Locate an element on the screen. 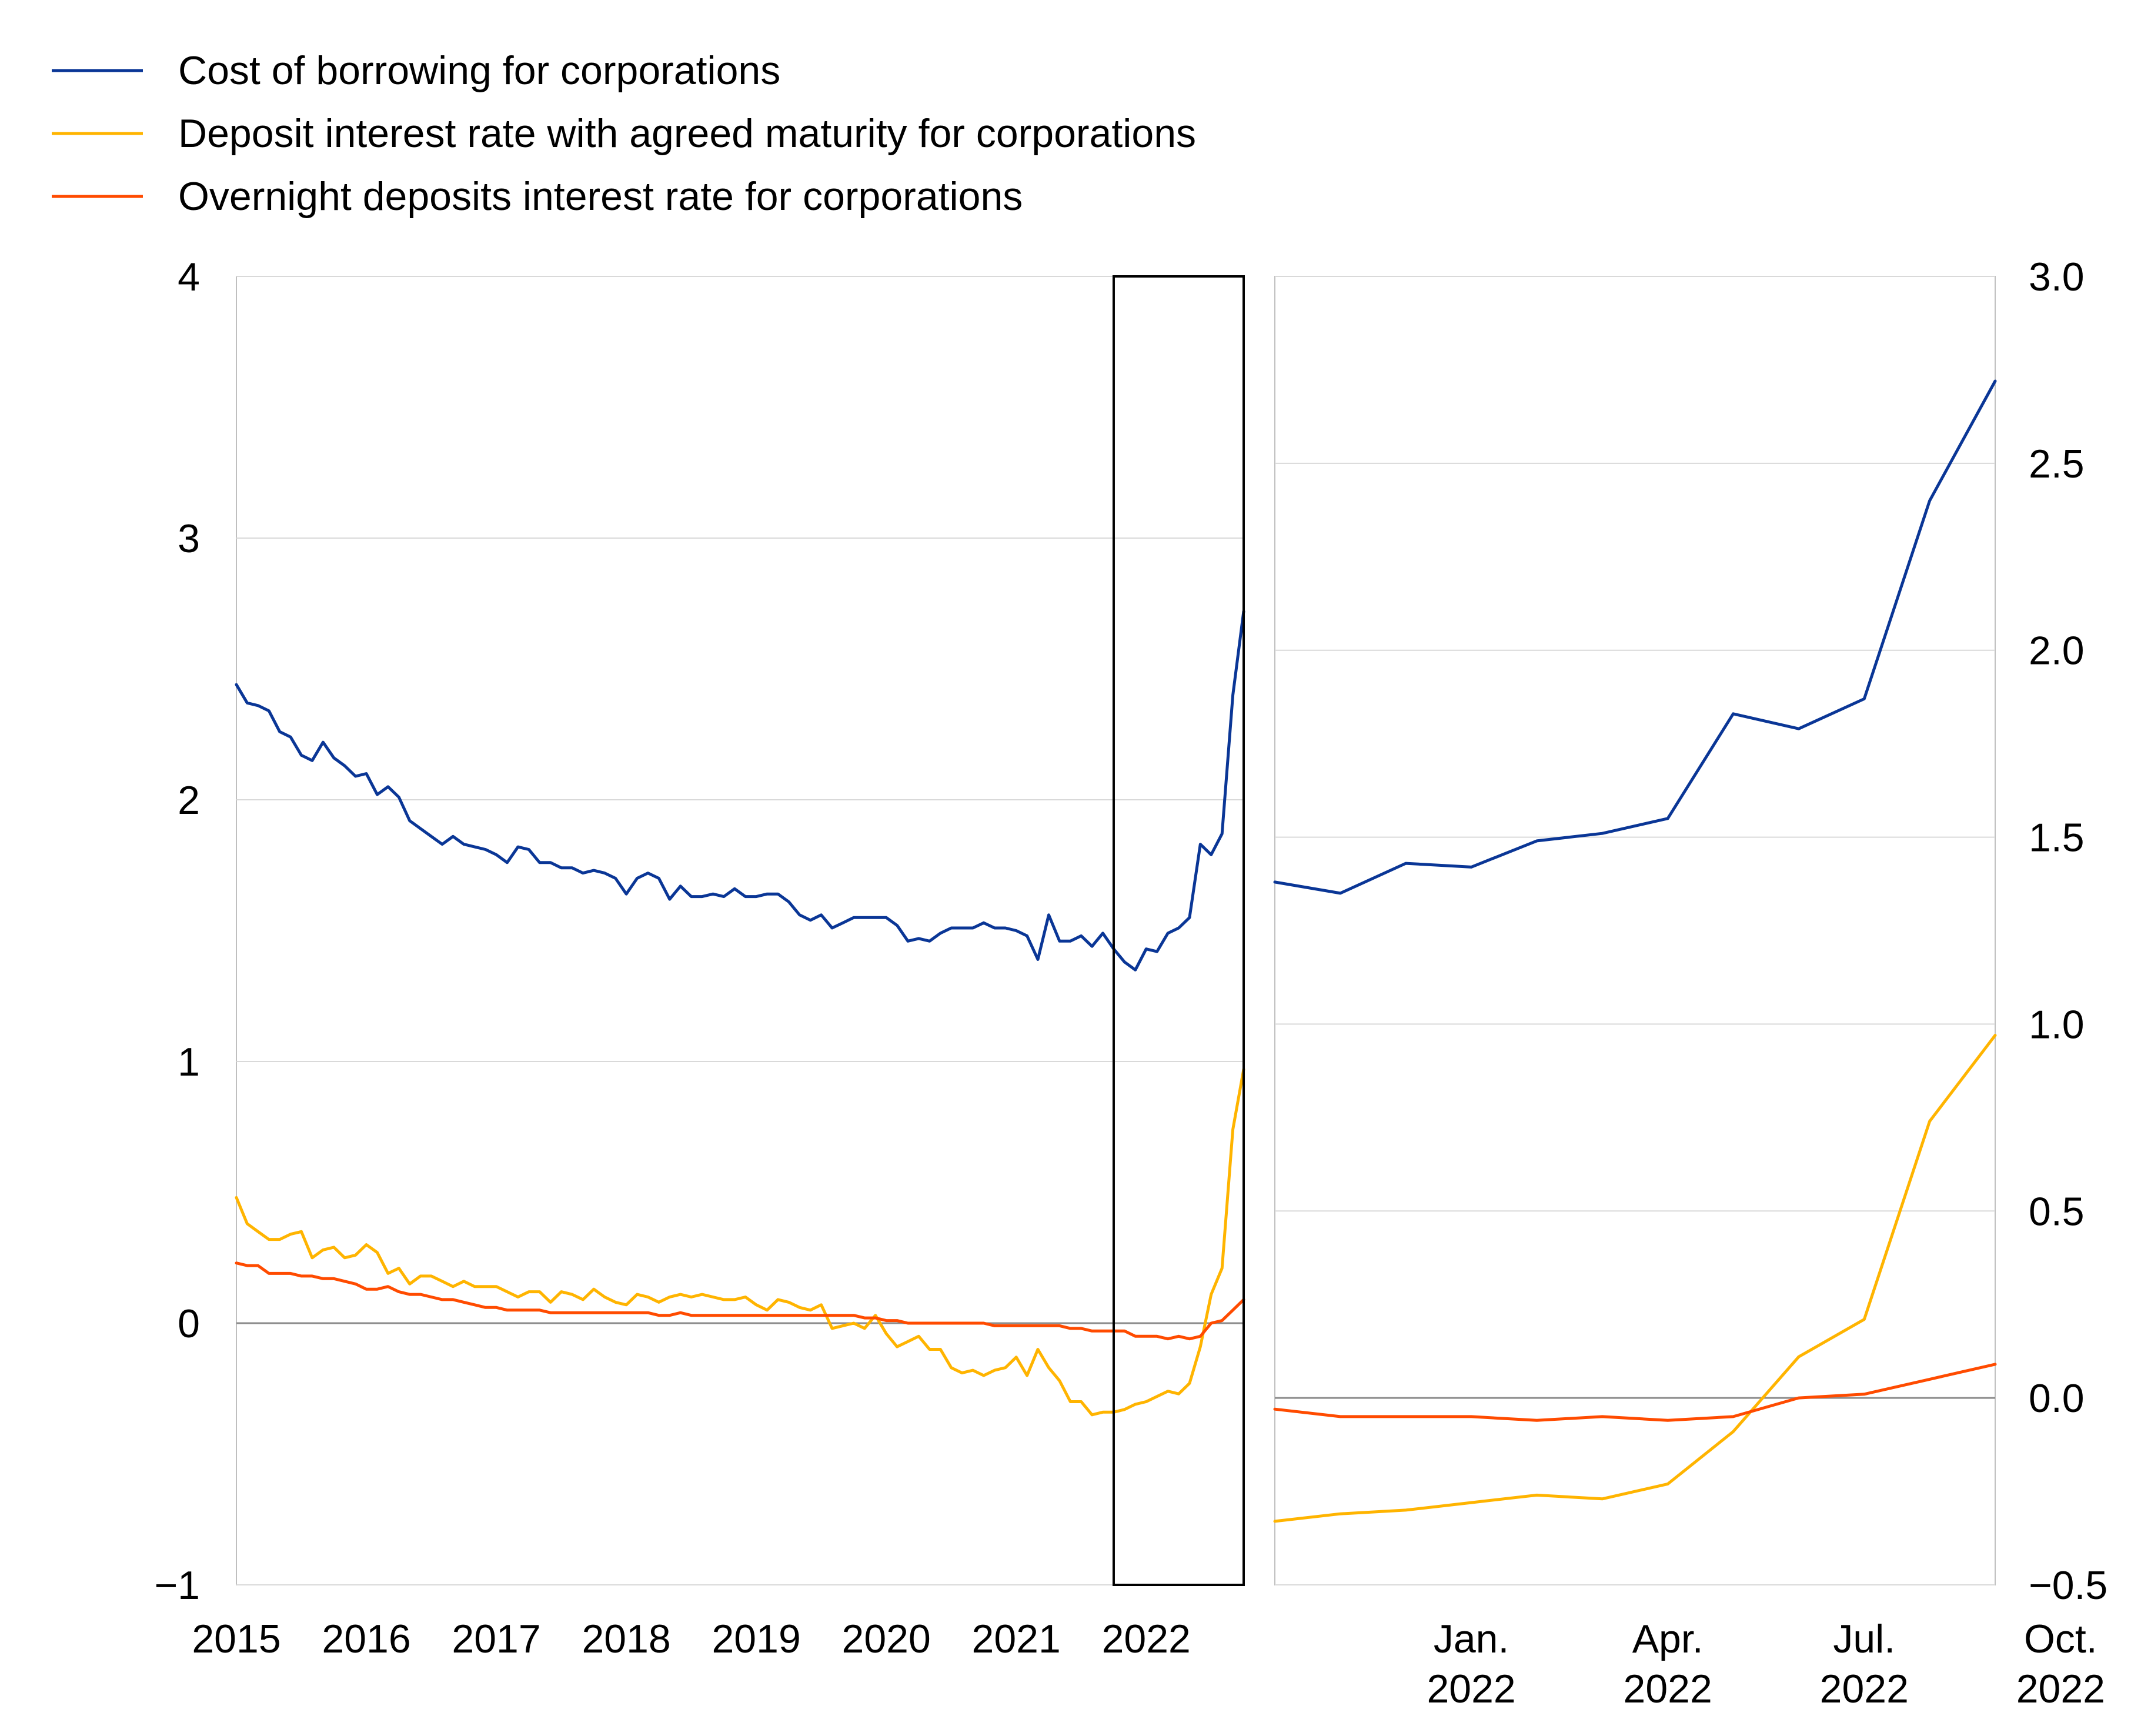  right-x-tick-month: Jul. is located at coordinates (1864, 1639).